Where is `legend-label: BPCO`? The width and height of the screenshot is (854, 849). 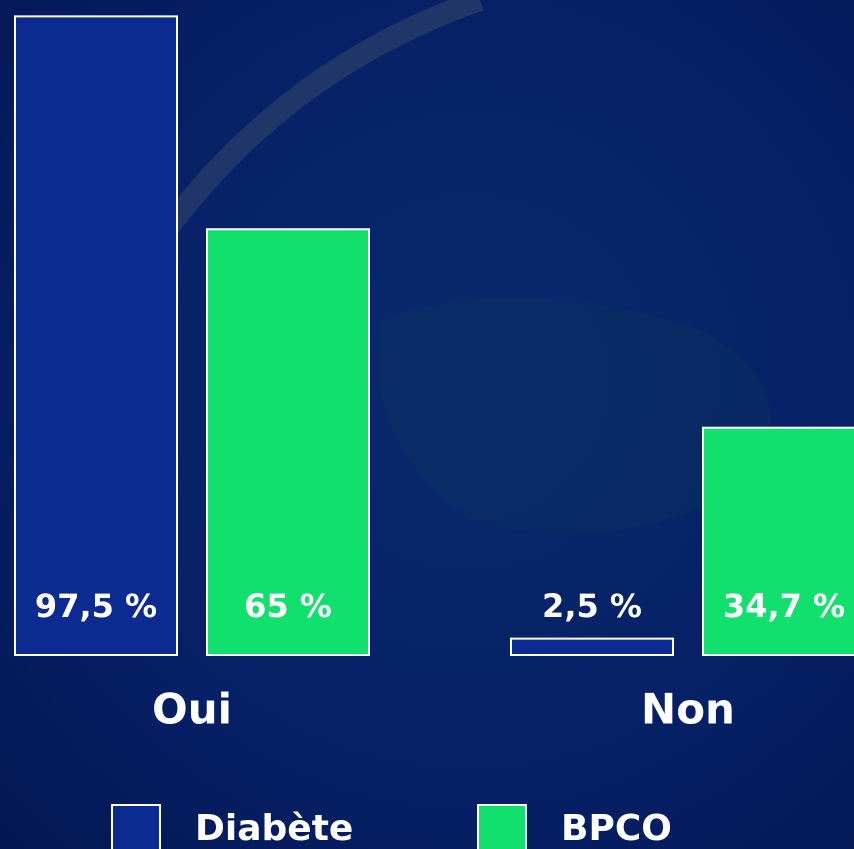
legend-label: BPCO is located at coordinates (616, 828).